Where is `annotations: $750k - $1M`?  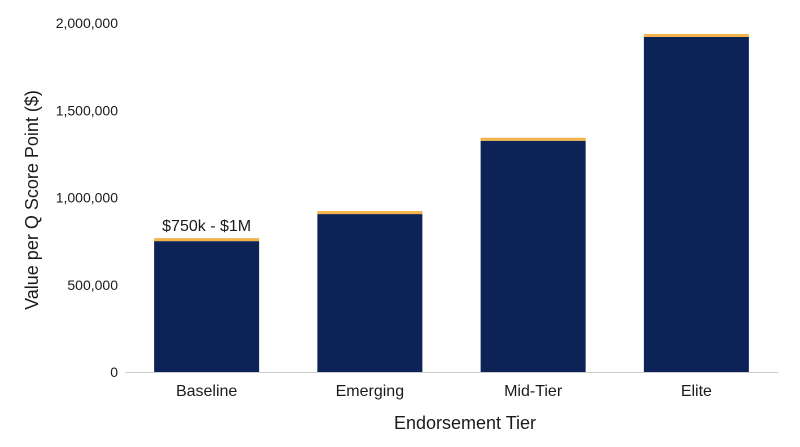 annotations: $750k - $1M is located at coordinates (206, 226).